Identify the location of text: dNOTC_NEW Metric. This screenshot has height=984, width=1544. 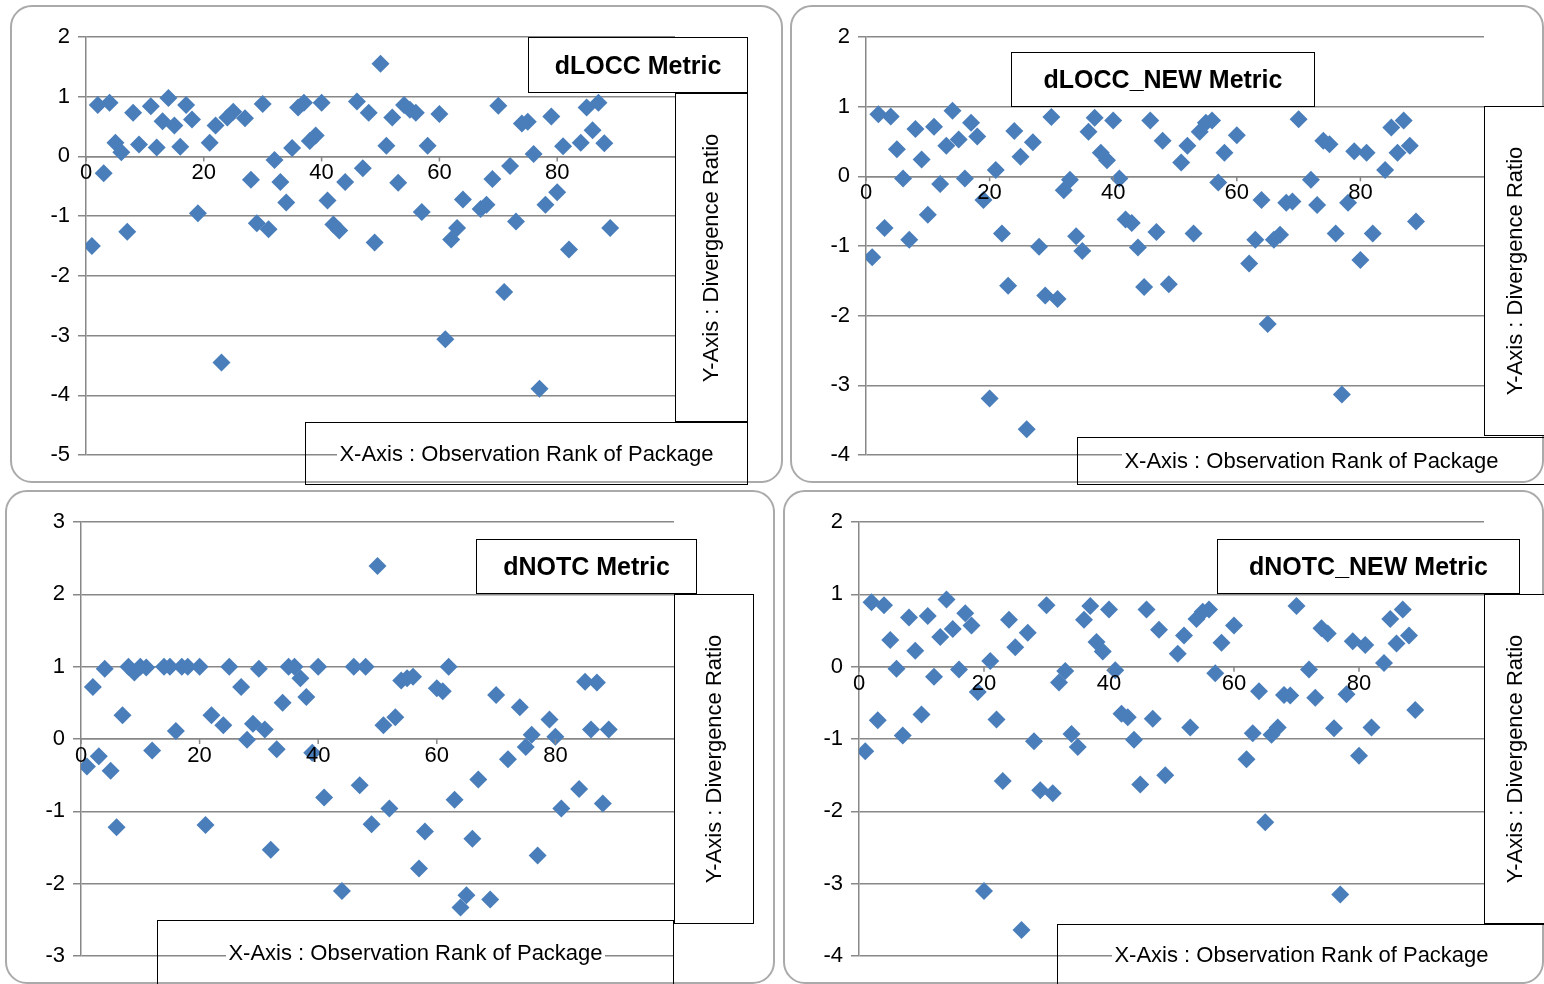
(1368, 566).